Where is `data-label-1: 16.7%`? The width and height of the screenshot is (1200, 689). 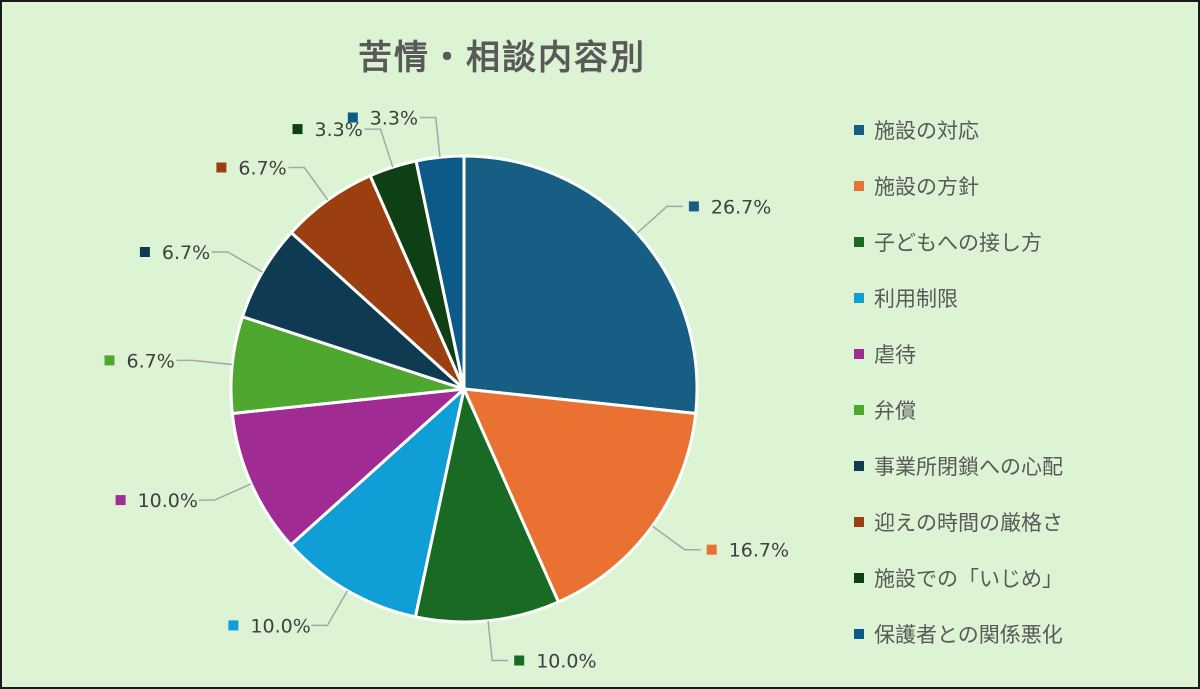
data-label-1: 16.7% is located at coordinates (747, 551).